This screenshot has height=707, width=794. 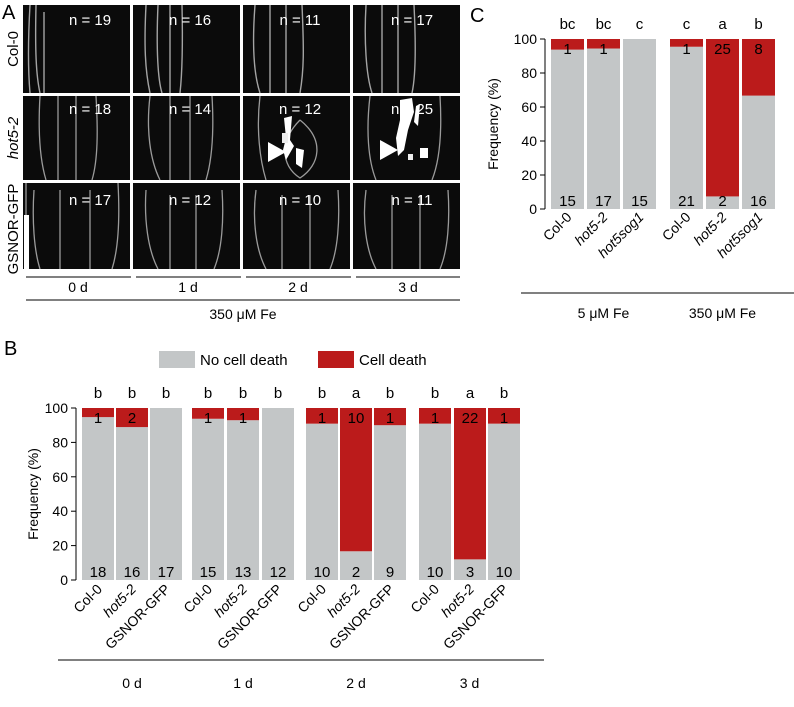 I want to click on group-label: 2 d, so click(x=355, y=683).